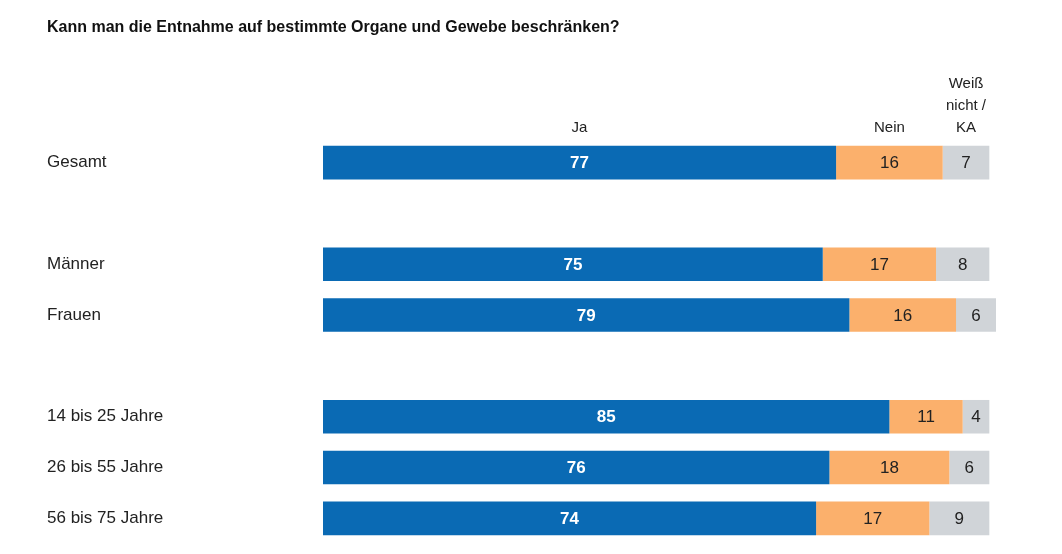 This screenshot has height=554, width=1062. What do you see at coordinates (580, 126) in the screenshot?
I see `series-label: Ja` at bounding box center [580, 126].